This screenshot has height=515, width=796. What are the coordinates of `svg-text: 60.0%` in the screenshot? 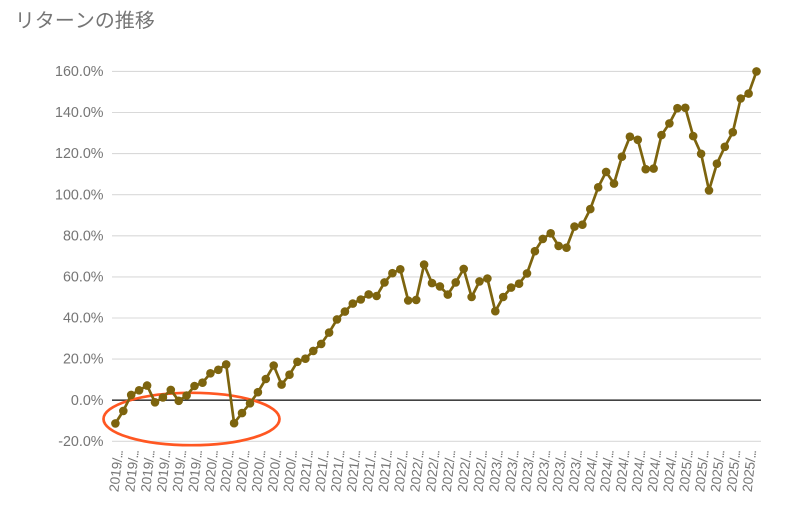 It's located at (83, 278).